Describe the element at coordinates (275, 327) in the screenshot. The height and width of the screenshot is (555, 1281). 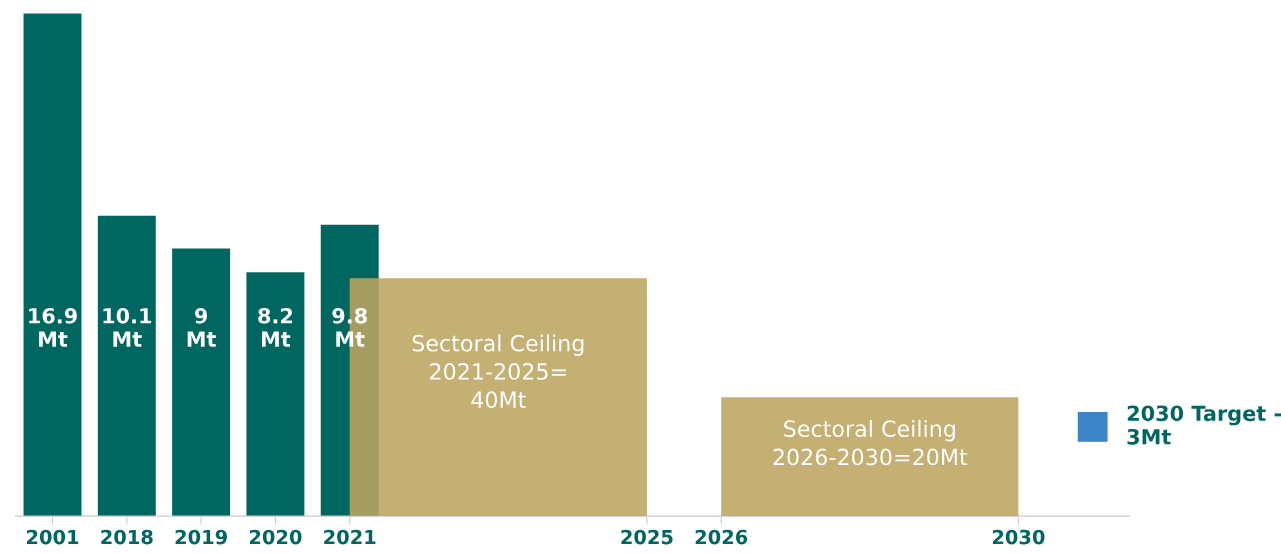
I see `data-label: 8.2 Mt` at that location.